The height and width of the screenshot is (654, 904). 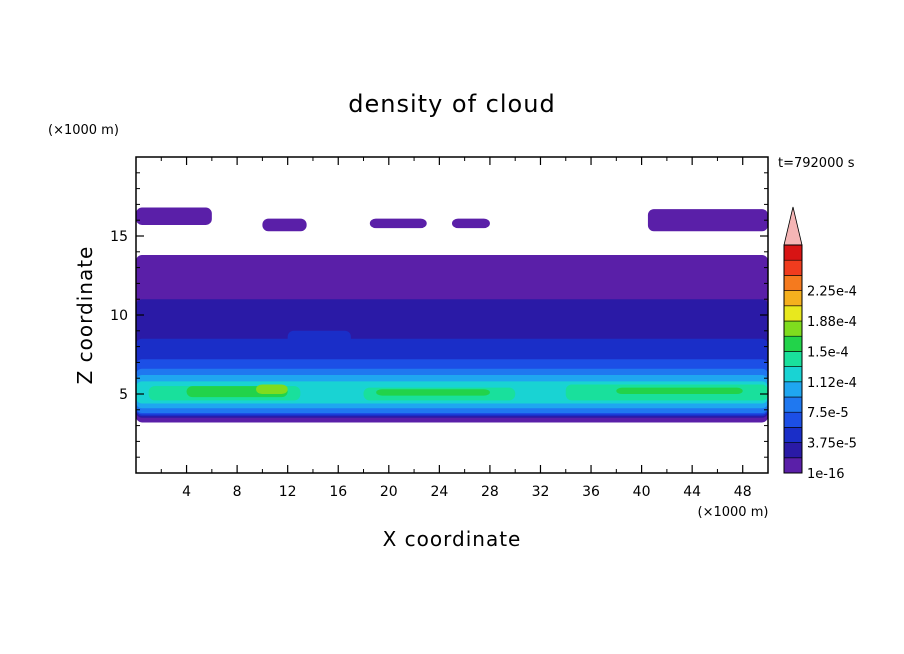 I want to click on colorbar-label: 1.12e-4, so click(x=832, y=383).